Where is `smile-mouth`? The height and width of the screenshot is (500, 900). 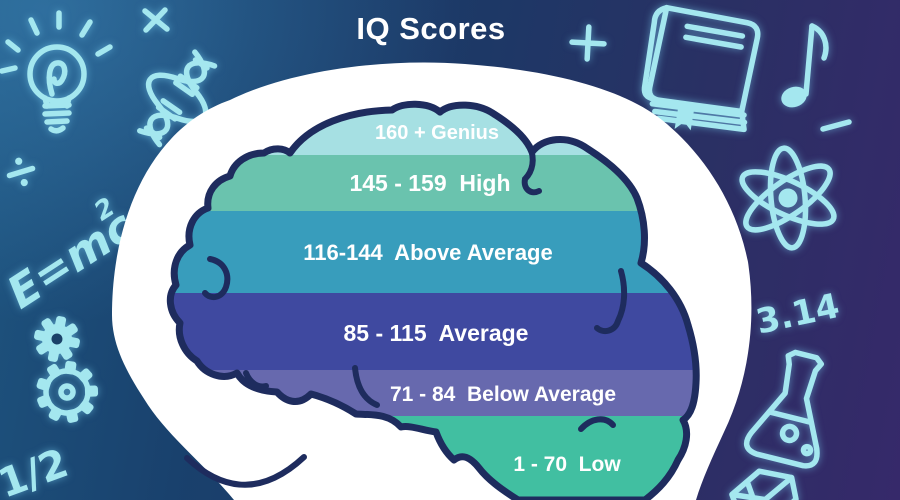
smile-mouth is located at coordinates (245, 471).